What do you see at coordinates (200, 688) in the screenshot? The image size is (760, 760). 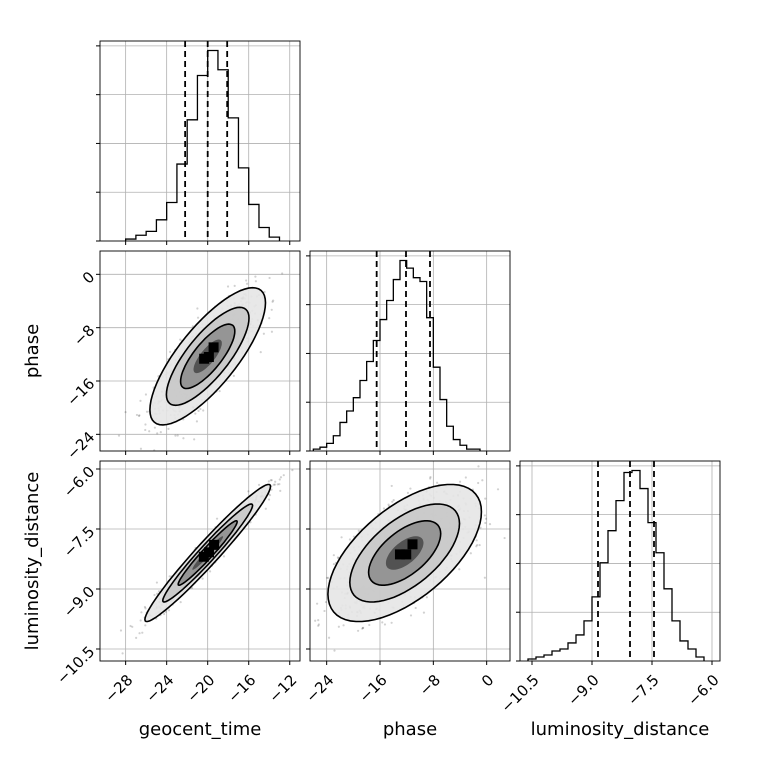 I see `x-tick-label: −20` at bounding box center [200, 688].